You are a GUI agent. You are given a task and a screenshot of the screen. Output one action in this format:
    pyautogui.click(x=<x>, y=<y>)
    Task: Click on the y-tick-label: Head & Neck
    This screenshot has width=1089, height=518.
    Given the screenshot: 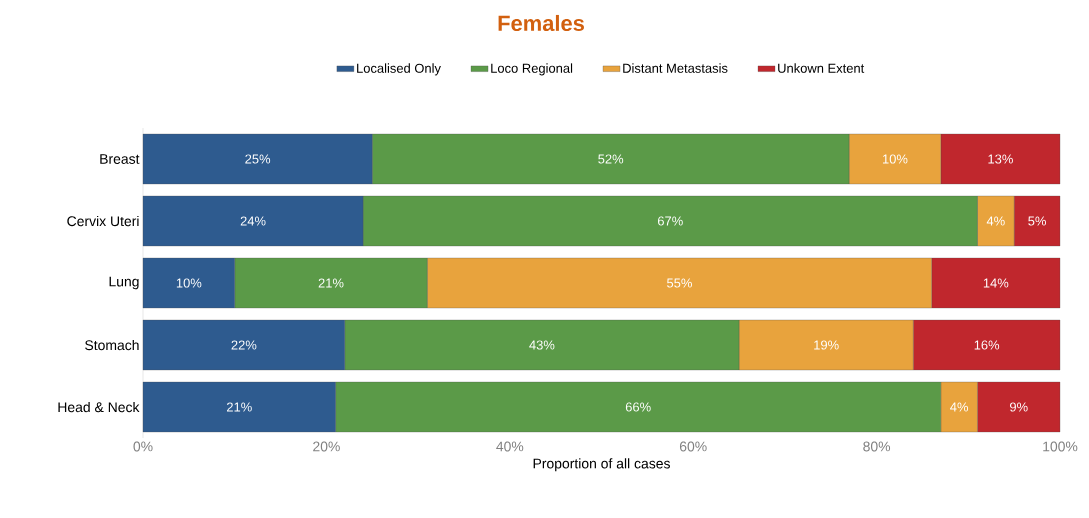 What is the action you would take?
    pyautogui.click(x=99, y=407)
    